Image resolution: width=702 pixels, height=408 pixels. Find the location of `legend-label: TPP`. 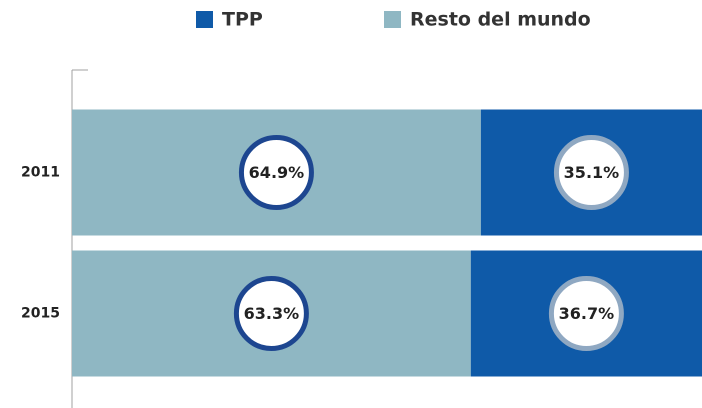

legend-label: TPP is located at coordinates (242, 20).